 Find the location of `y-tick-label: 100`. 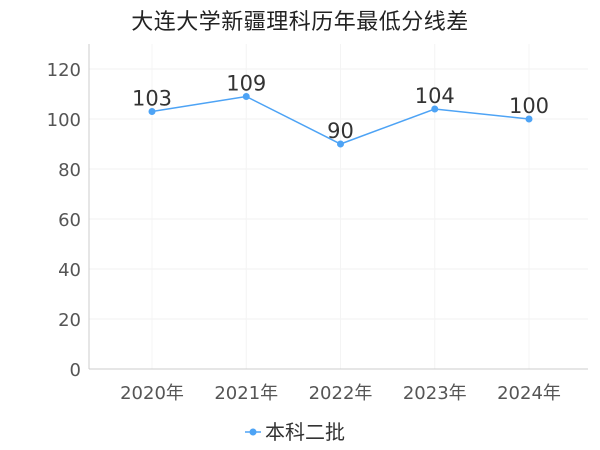

y-tick-label: 100 is located at coordinates (64, 120).